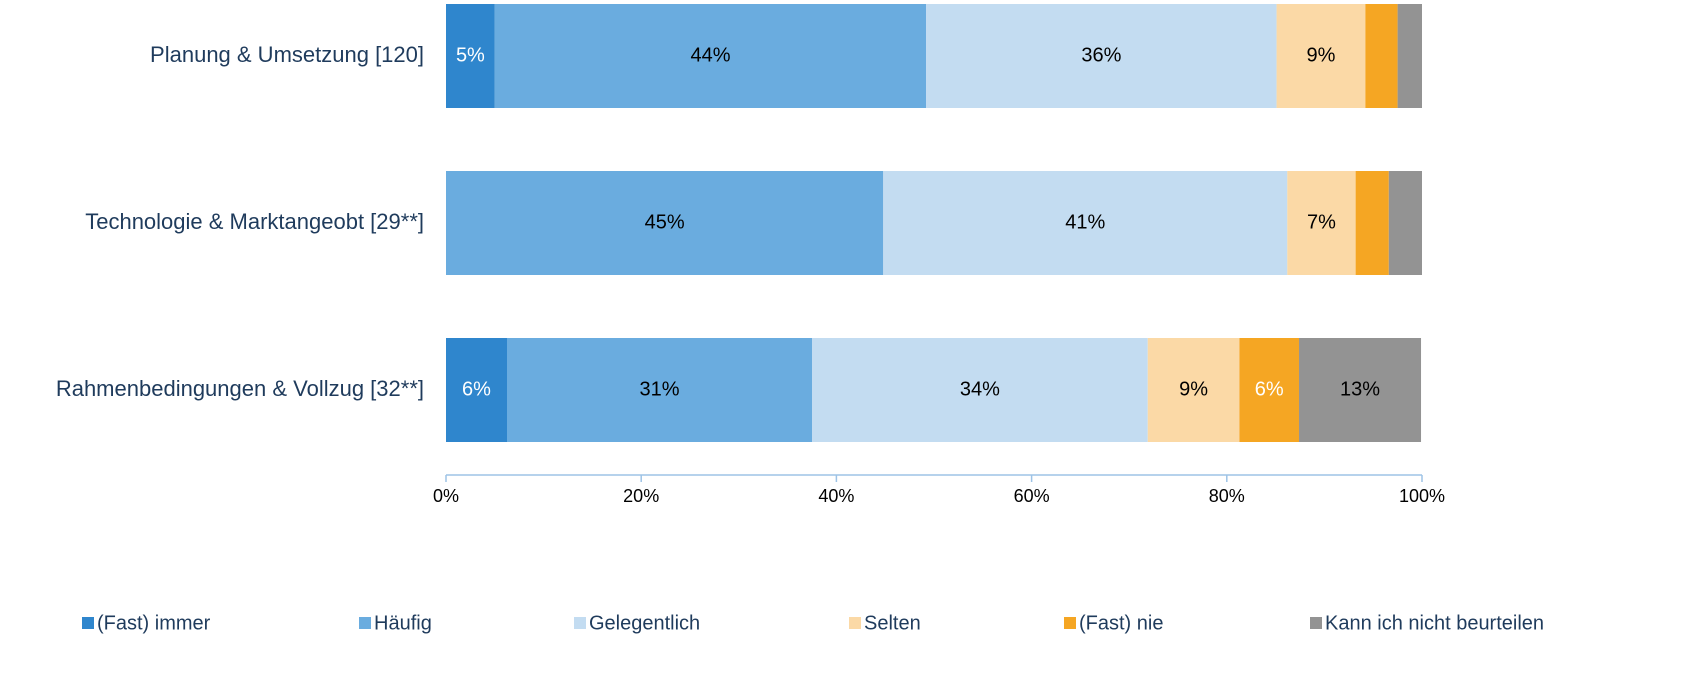 This screenshot has width=1701, height=691. Describe the element at coordinates (1422, 496) in the screenshot. I see `x-tick-label: 100%` at that location.